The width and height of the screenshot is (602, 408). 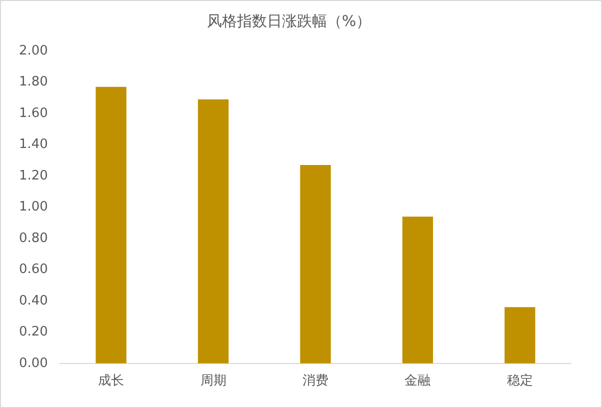 I want to click on y-tick-label: 0.20, so click(x=33, y=332).